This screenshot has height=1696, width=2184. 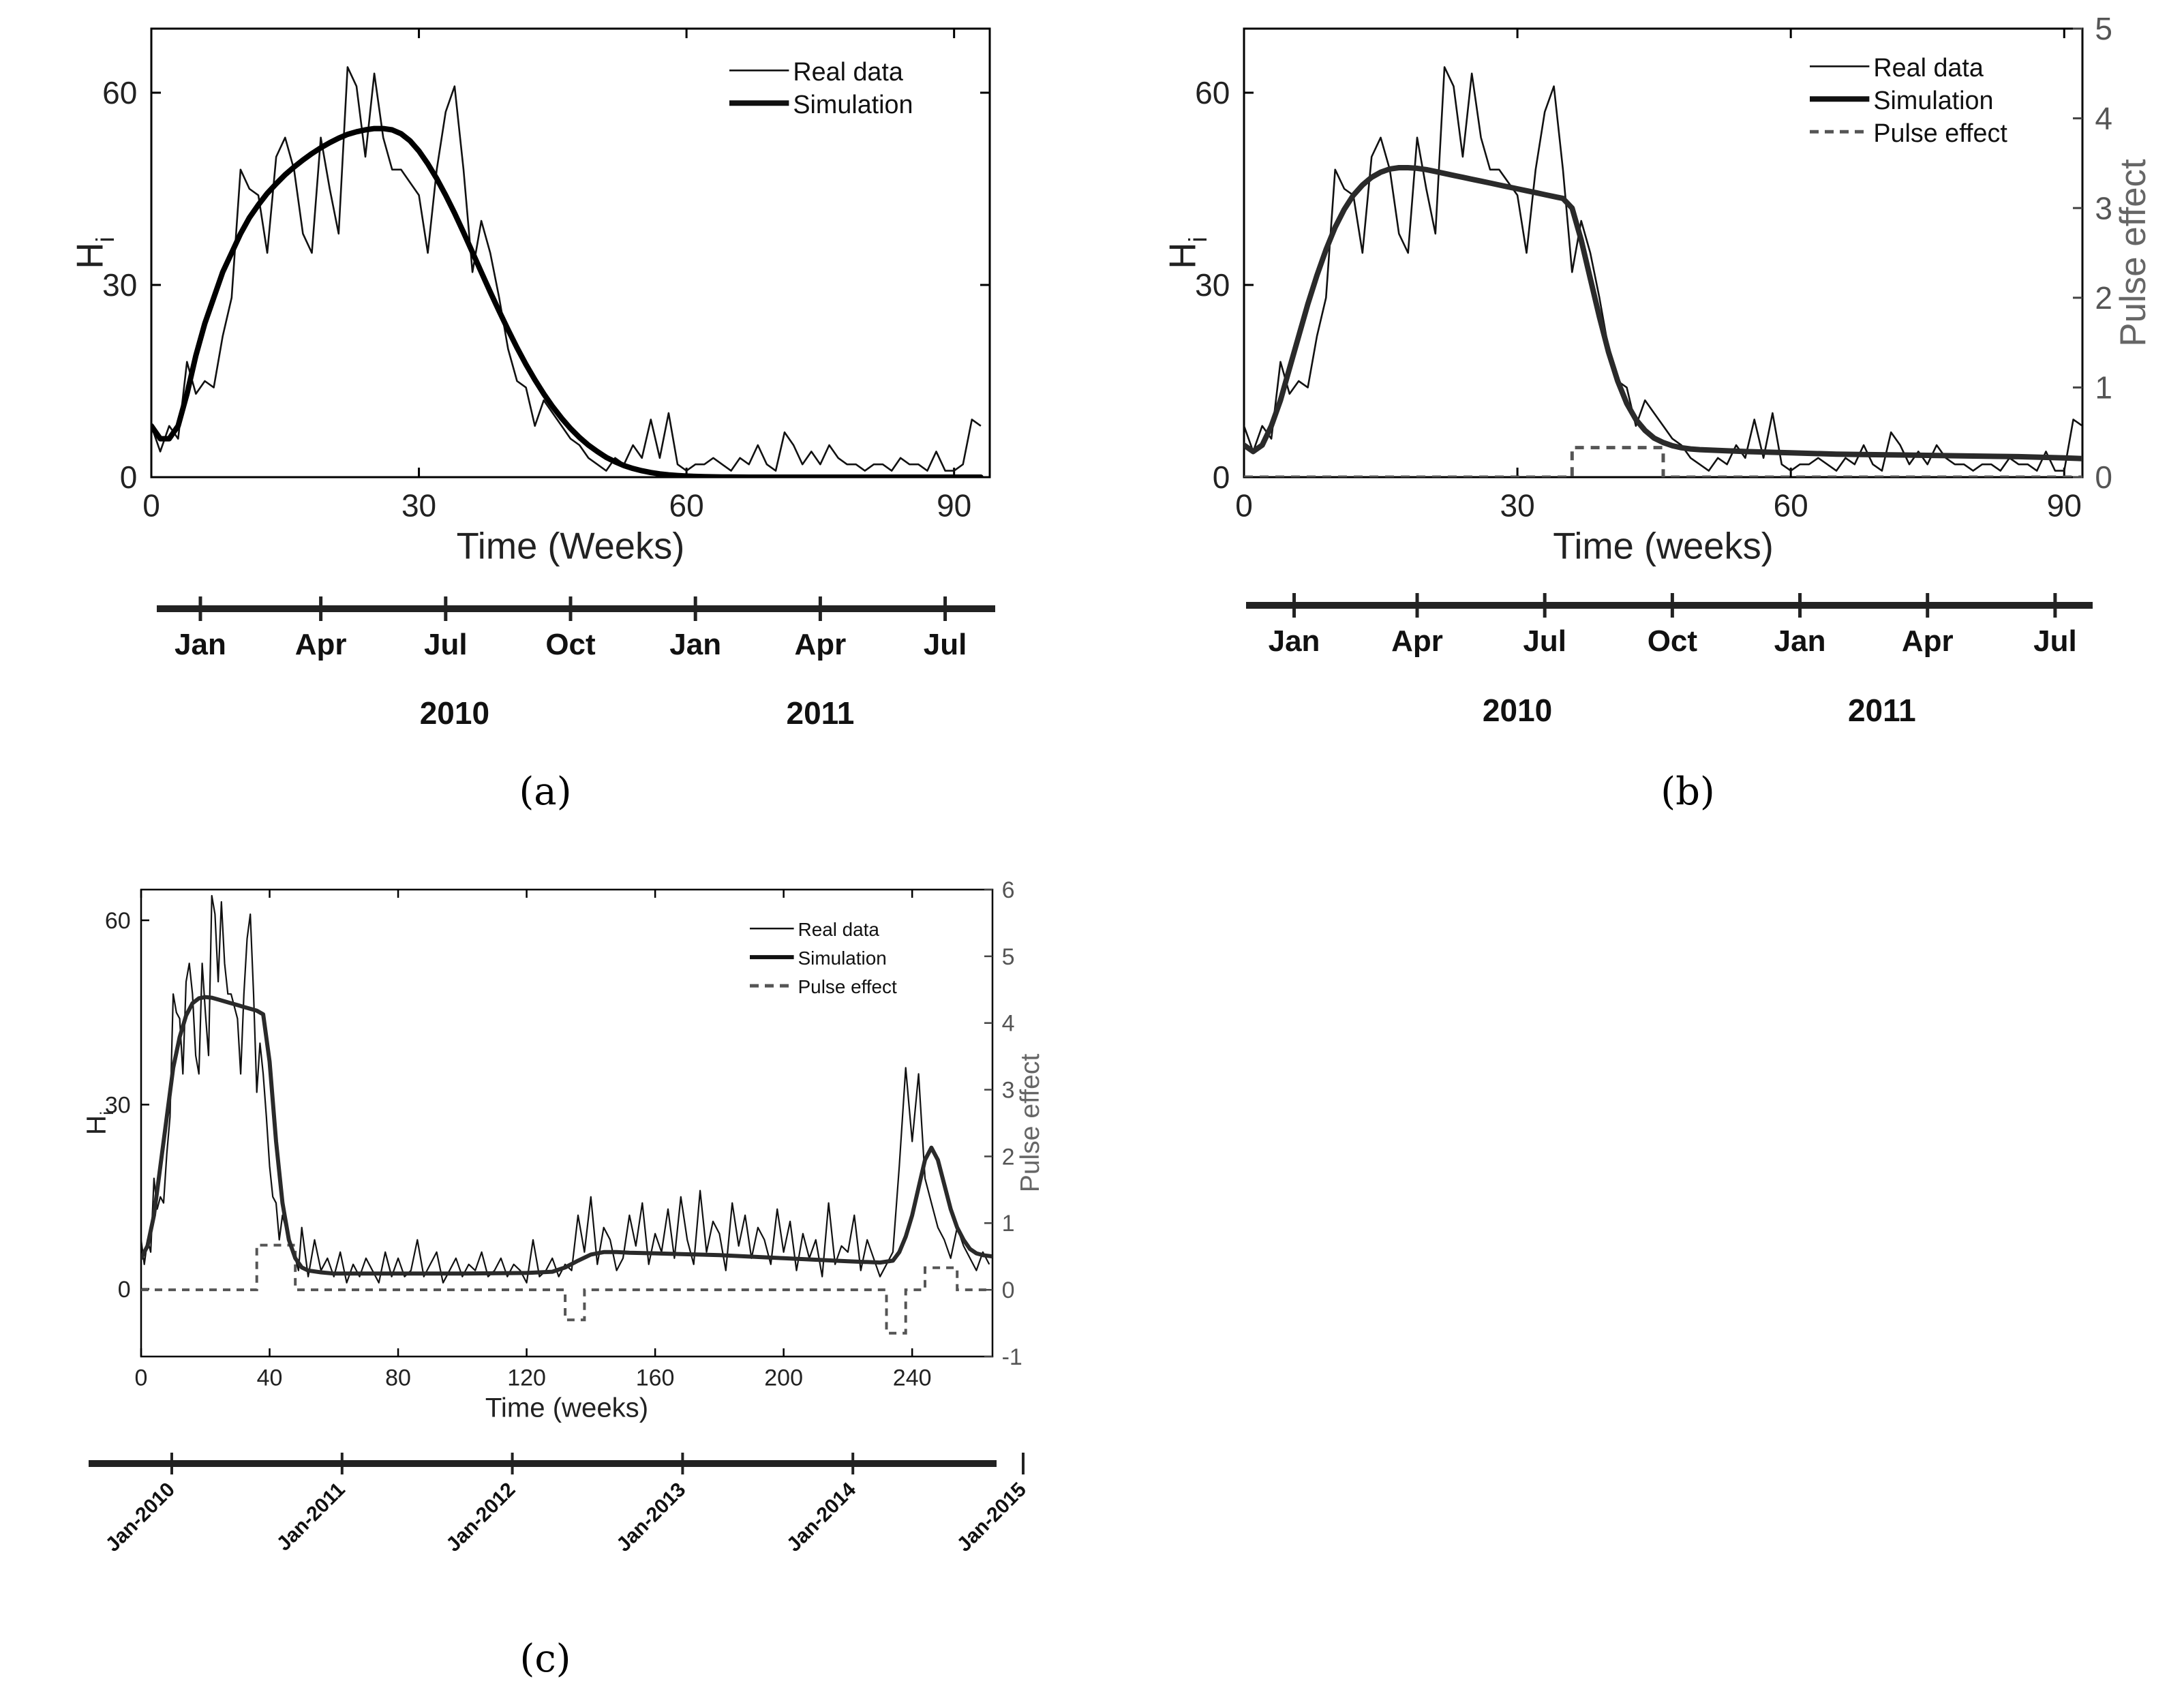 I want to click on y-right-tick-label: 6, so click(x=1008, y=890).